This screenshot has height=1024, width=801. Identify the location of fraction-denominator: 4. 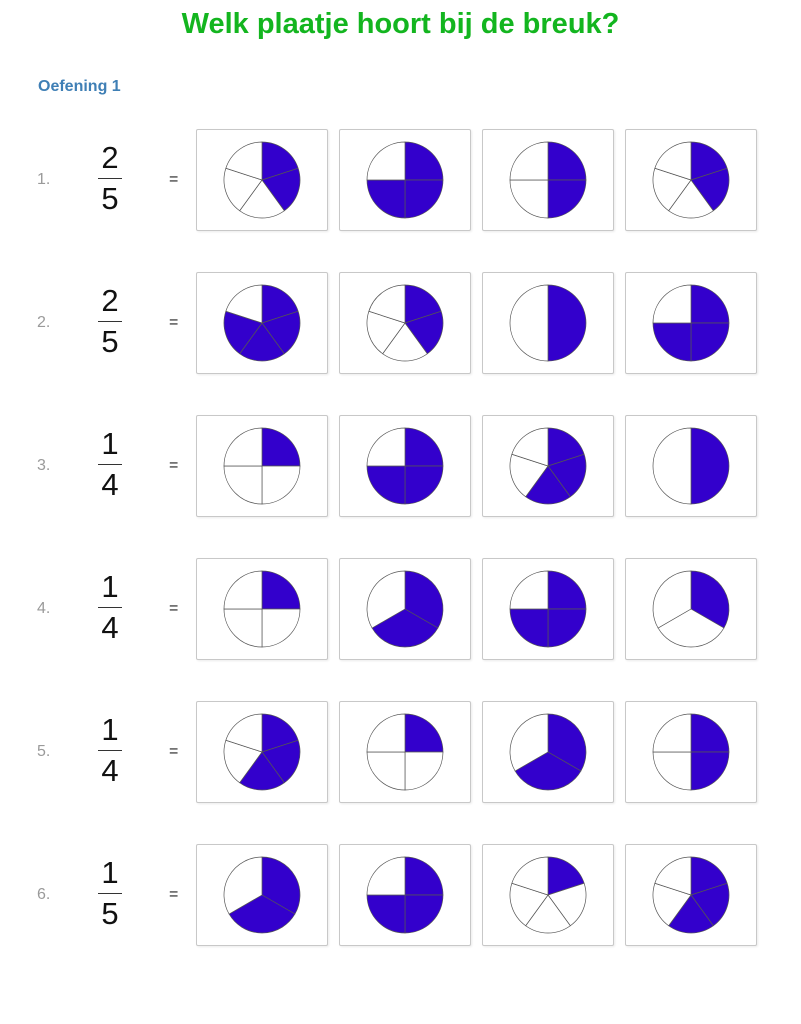
(110, 627).